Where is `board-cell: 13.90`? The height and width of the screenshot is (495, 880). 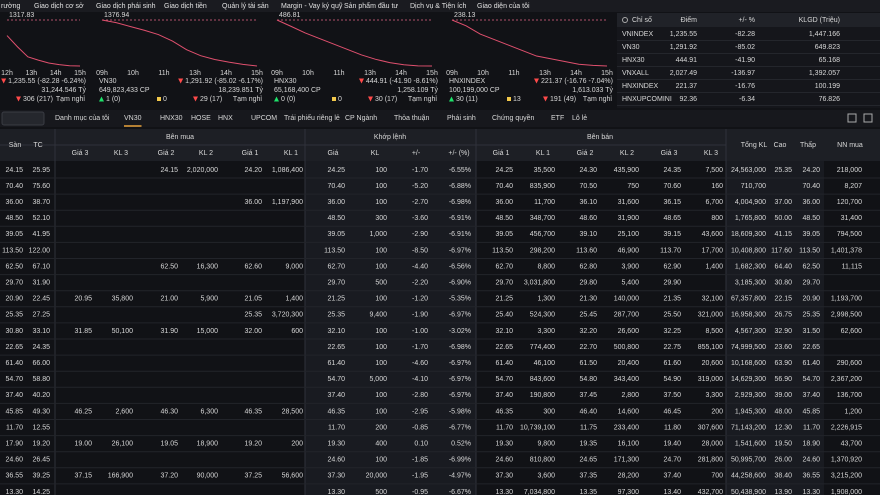 board-cell: 13.90 is located at coordinates (783, 492).